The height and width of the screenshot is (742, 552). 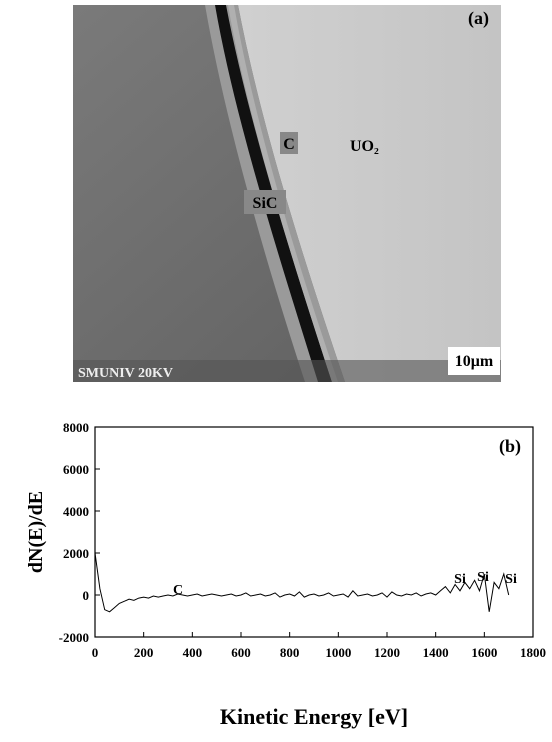 What do you see at coordinates (314, 716) in the screenshot?
I see `x-axis-label: Kinetic Energy [eV]` at bounding box center [314, 716].